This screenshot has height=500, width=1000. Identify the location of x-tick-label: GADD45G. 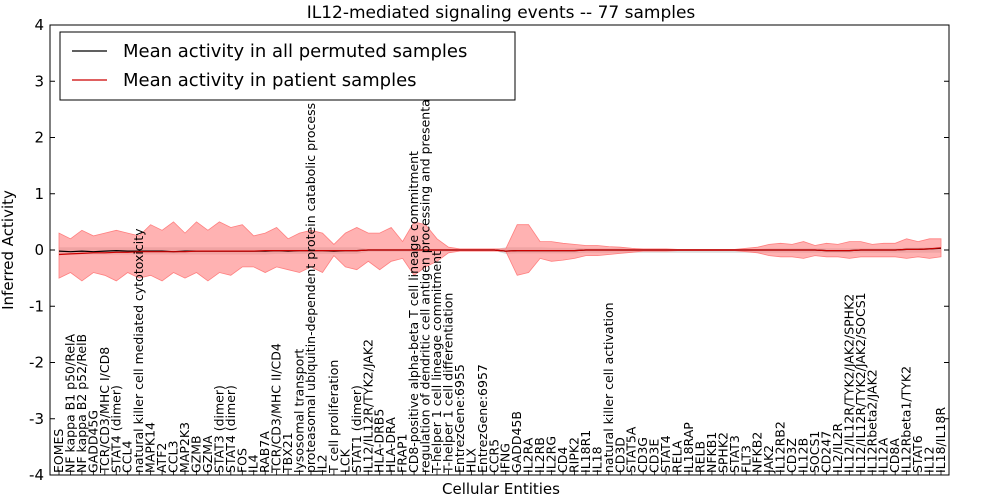
(92, 441).